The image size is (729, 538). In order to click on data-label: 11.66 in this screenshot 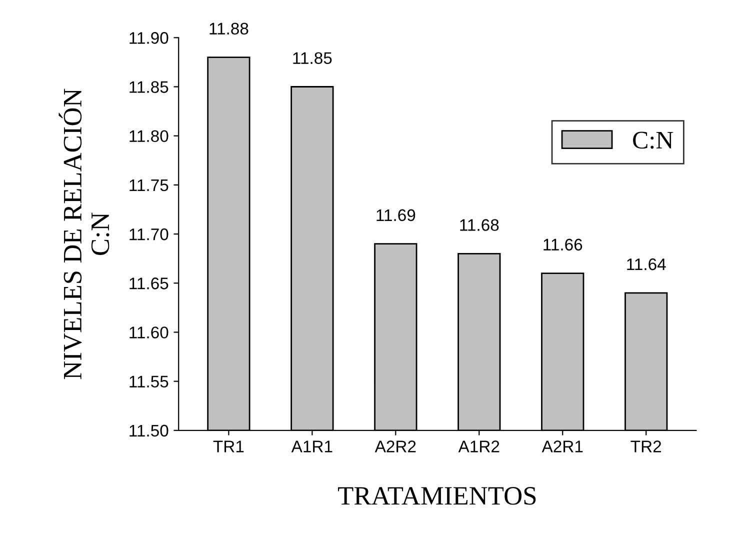, I will do `click(563, 244)`.